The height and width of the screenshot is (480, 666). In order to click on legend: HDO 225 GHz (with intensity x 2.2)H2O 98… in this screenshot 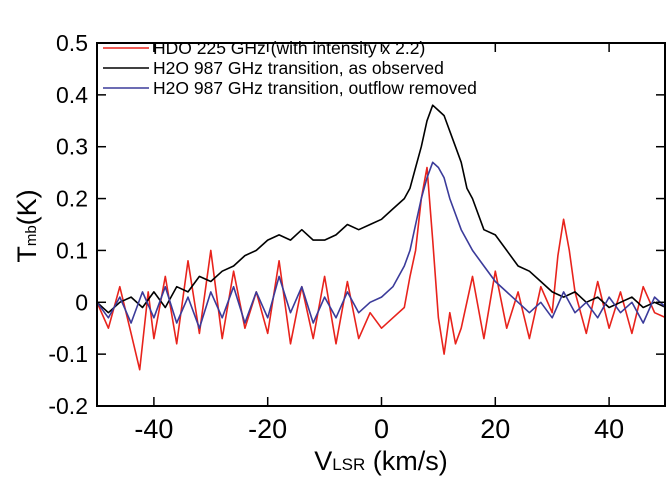, I will do `click(290, 68)`.